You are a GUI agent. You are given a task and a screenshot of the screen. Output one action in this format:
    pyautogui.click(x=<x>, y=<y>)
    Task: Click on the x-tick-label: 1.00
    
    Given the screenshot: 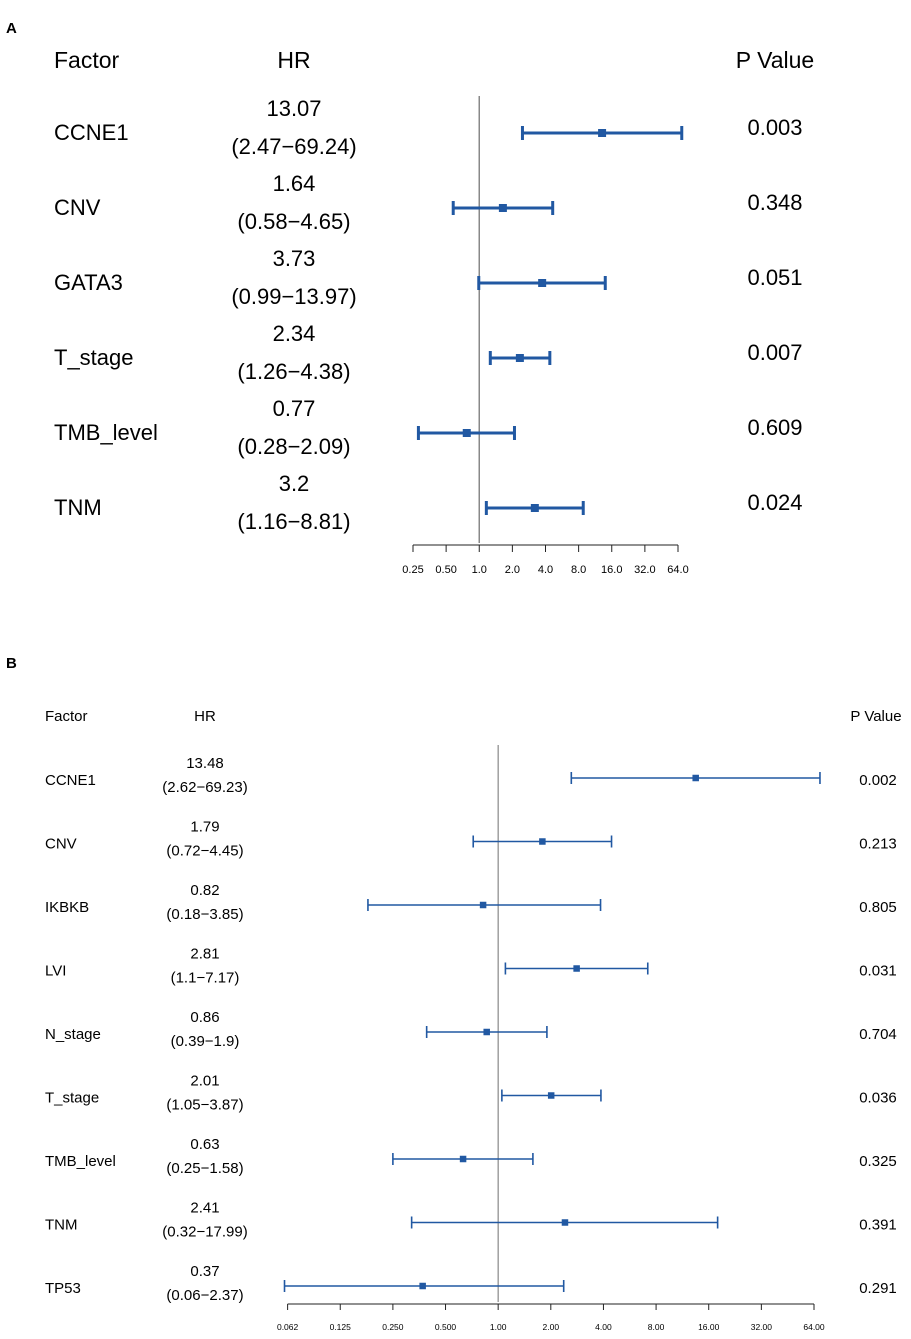 What is the action you would take?
    pyautogui.click(x=498, y=1327)
    